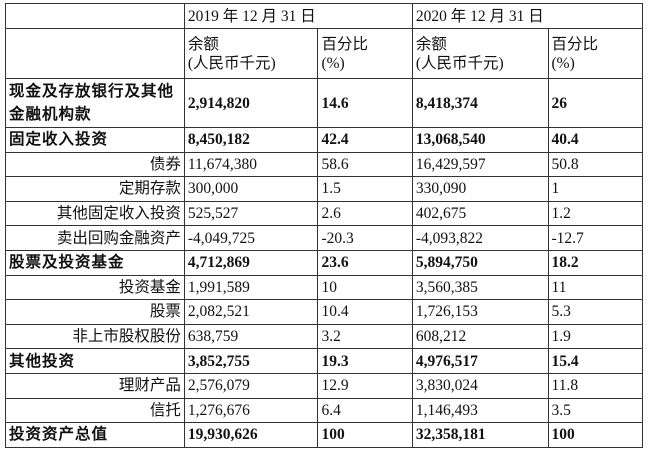  What do you see at coordinates (95, 287) in the screenshot?
I see `row-label: 投资基金` at bounding box center [95, 287].